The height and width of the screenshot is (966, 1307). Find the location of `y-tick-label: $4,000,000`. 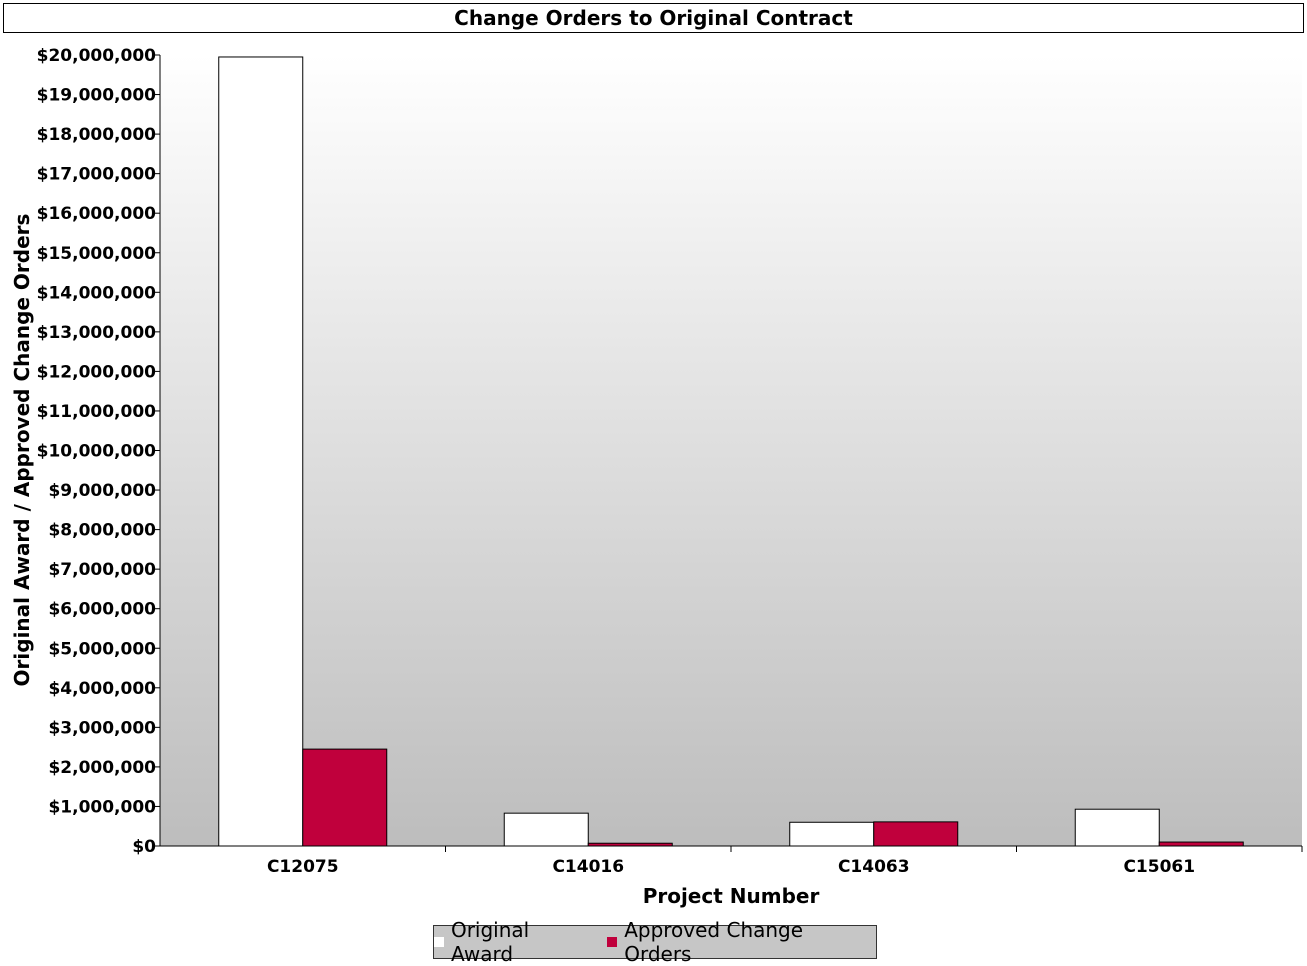

y-tick-label: $4,000,000 is located at coordinates (102, 689).